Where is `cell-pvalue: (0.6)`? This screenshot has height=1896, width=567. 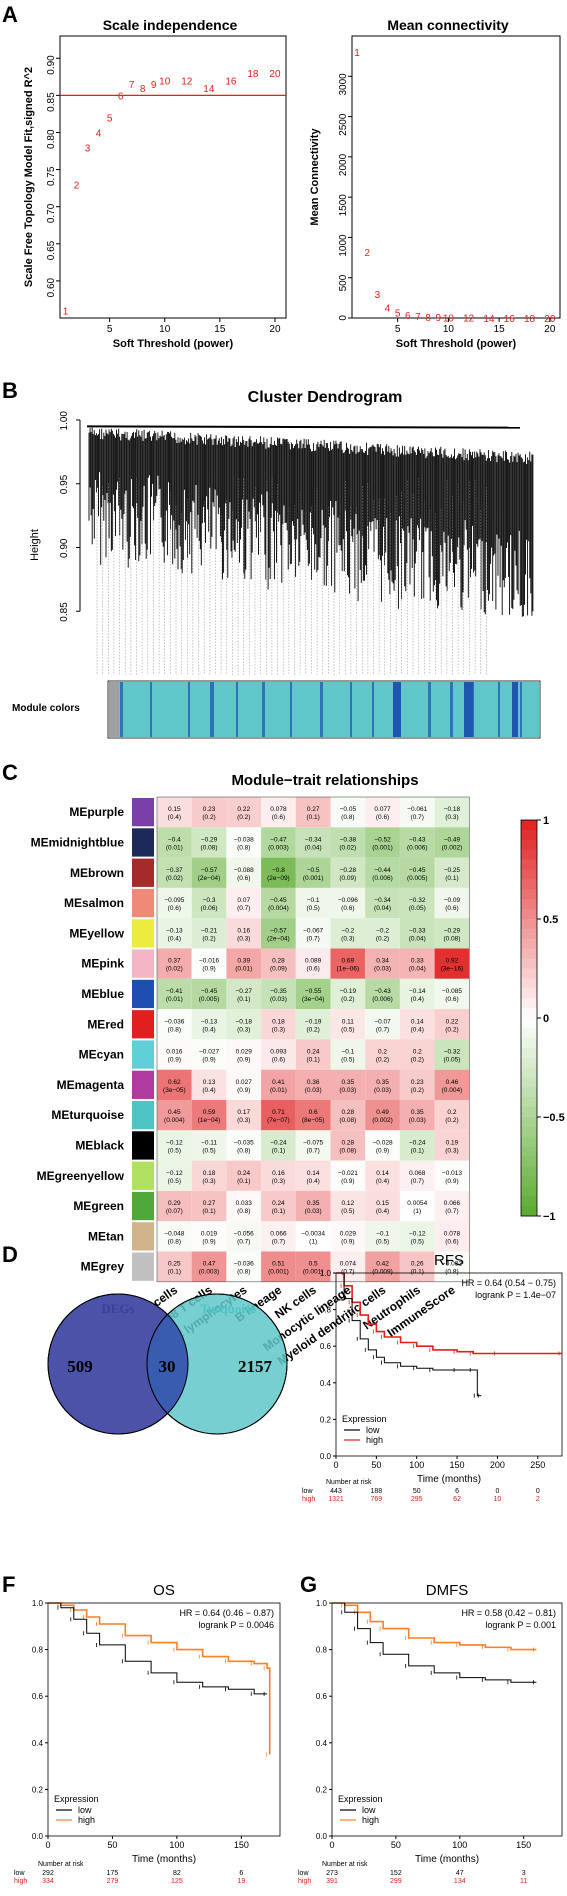 cell-pvalue: (0.6) is located at coordinates (347, 908).